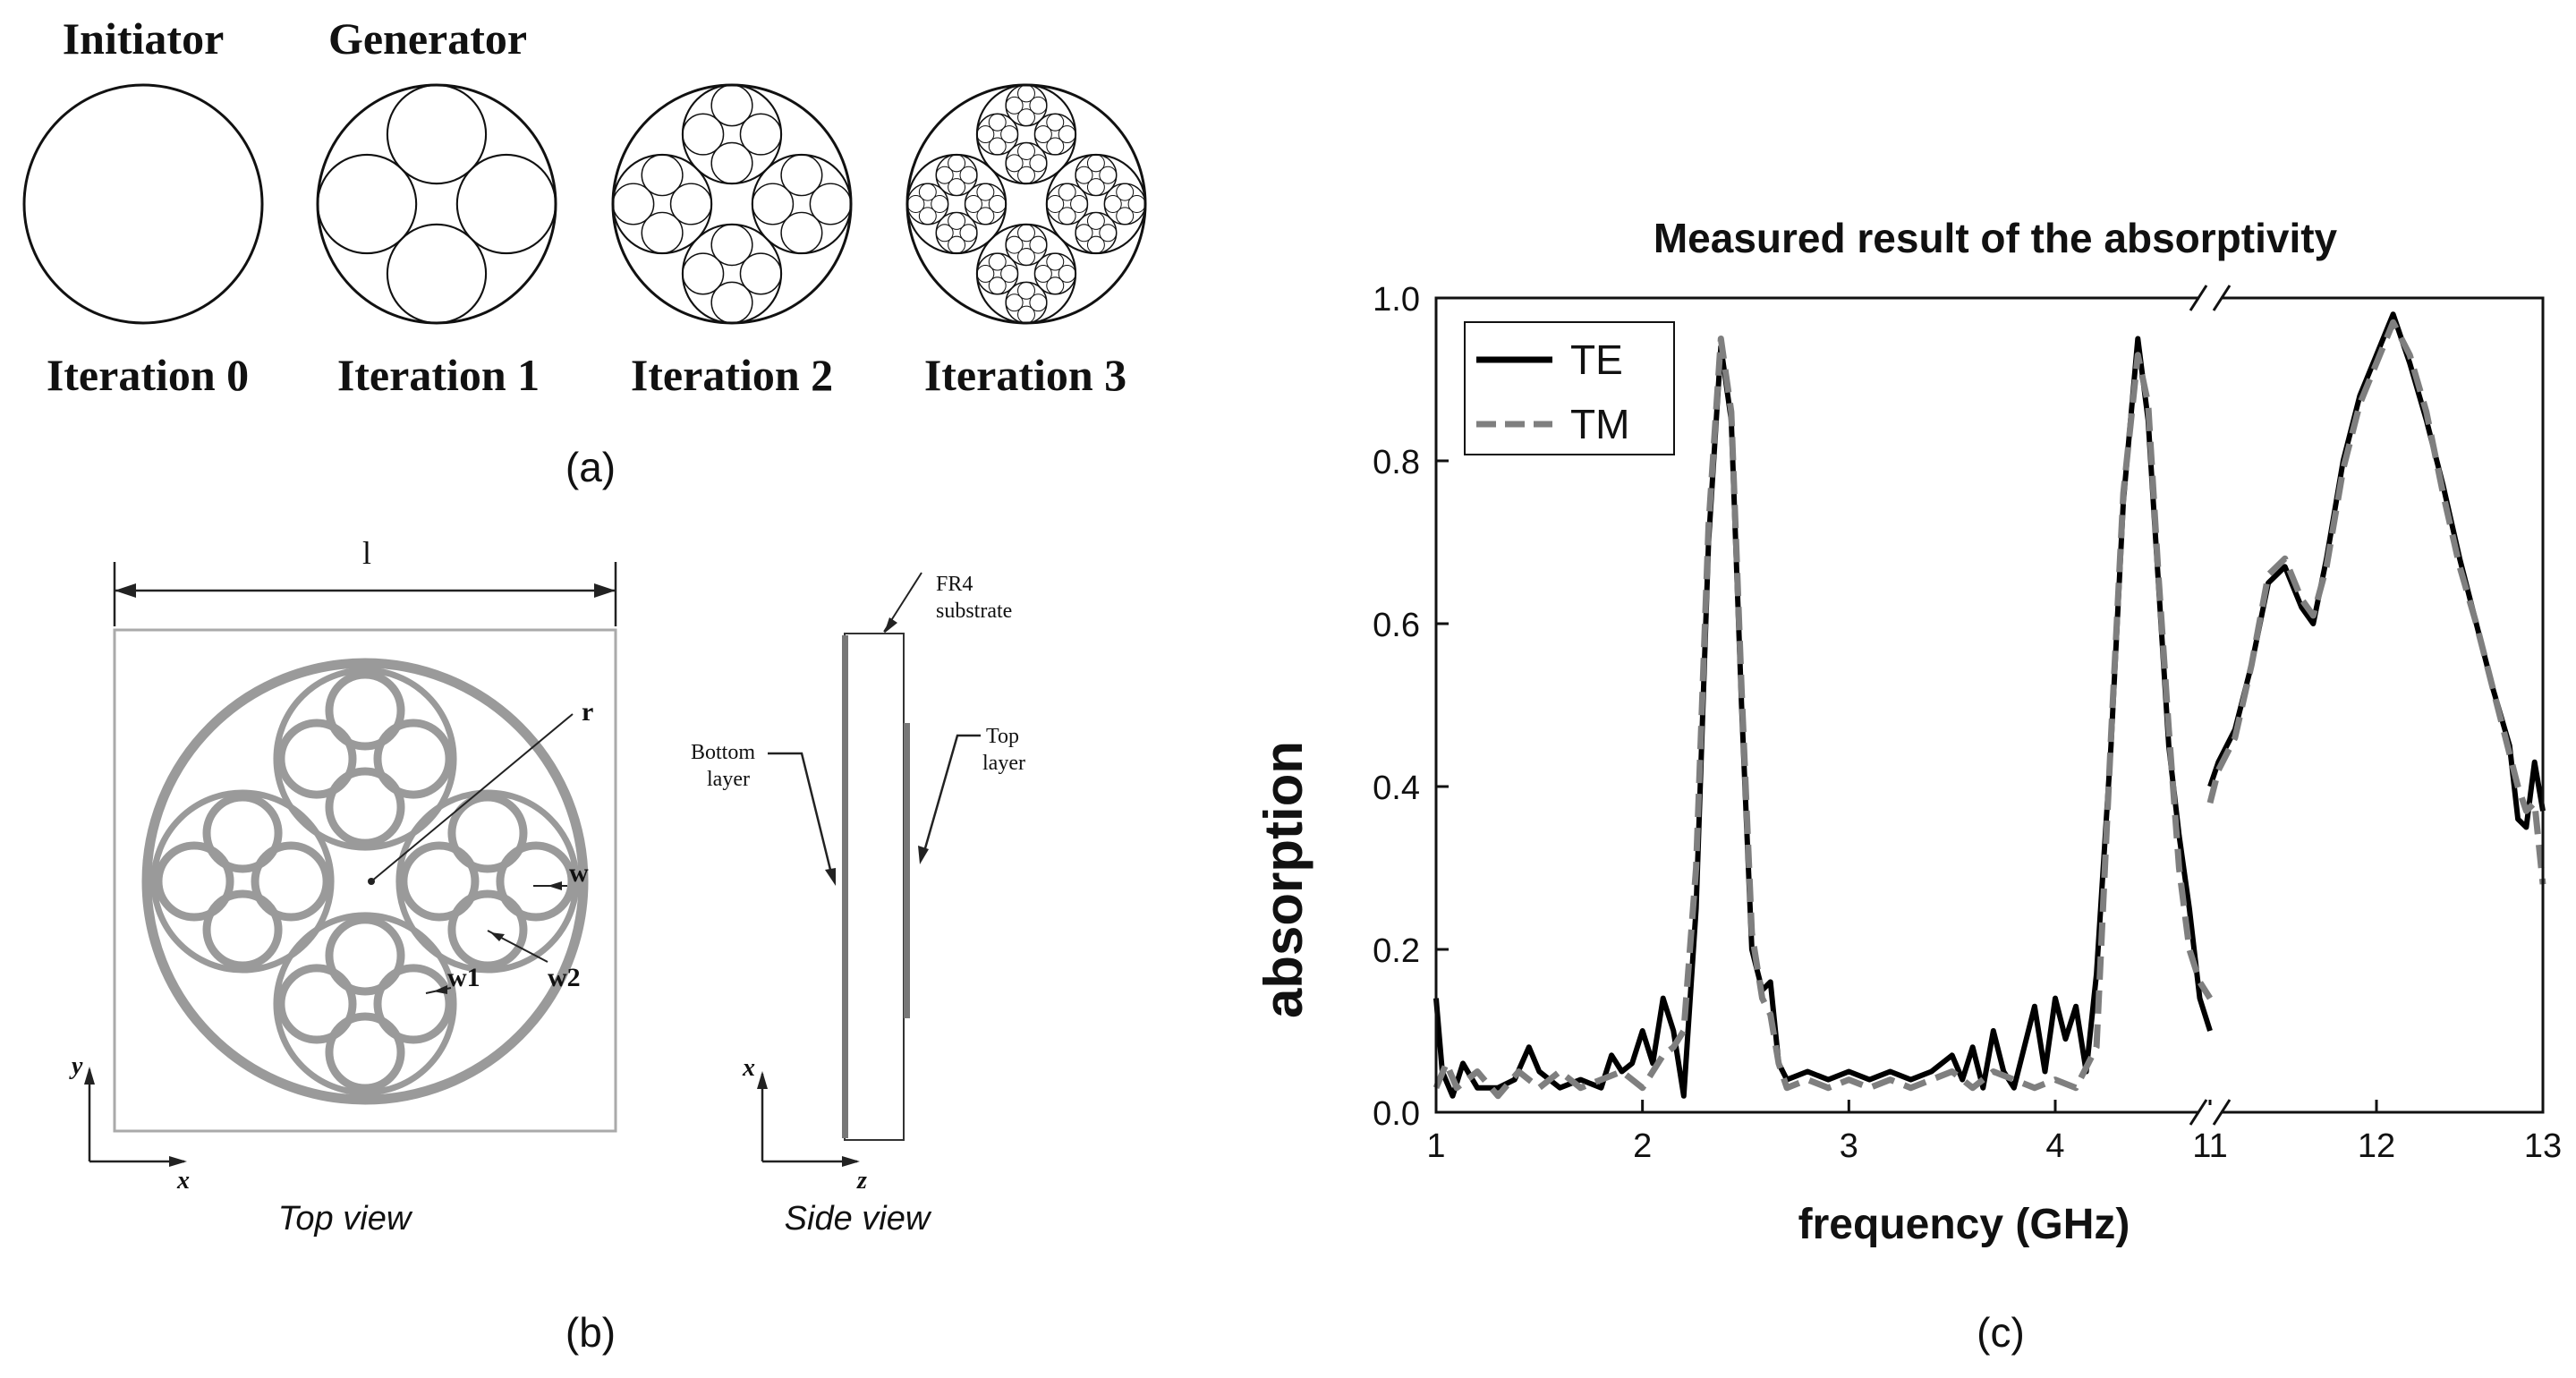 The width and height of the screenshot is (2576, 1378). I want to click on bottom-layer, so click(845, 887).